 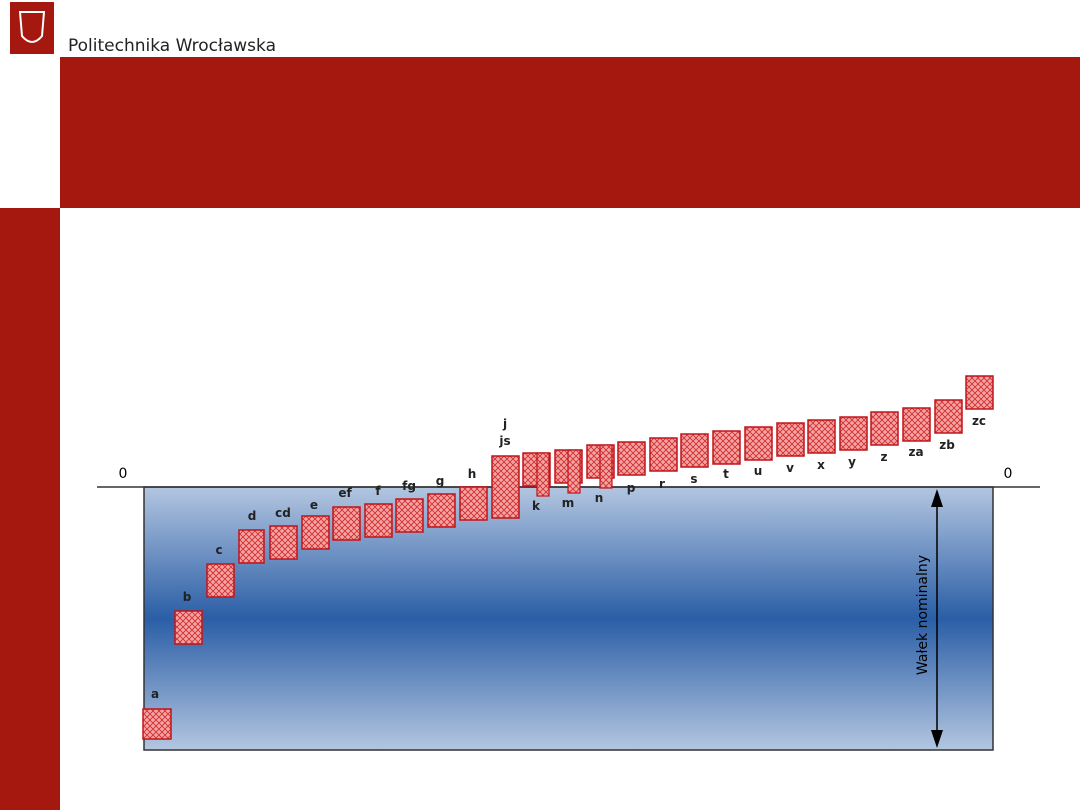 I want to click on zone-label: t, so click(x=726, y=474).